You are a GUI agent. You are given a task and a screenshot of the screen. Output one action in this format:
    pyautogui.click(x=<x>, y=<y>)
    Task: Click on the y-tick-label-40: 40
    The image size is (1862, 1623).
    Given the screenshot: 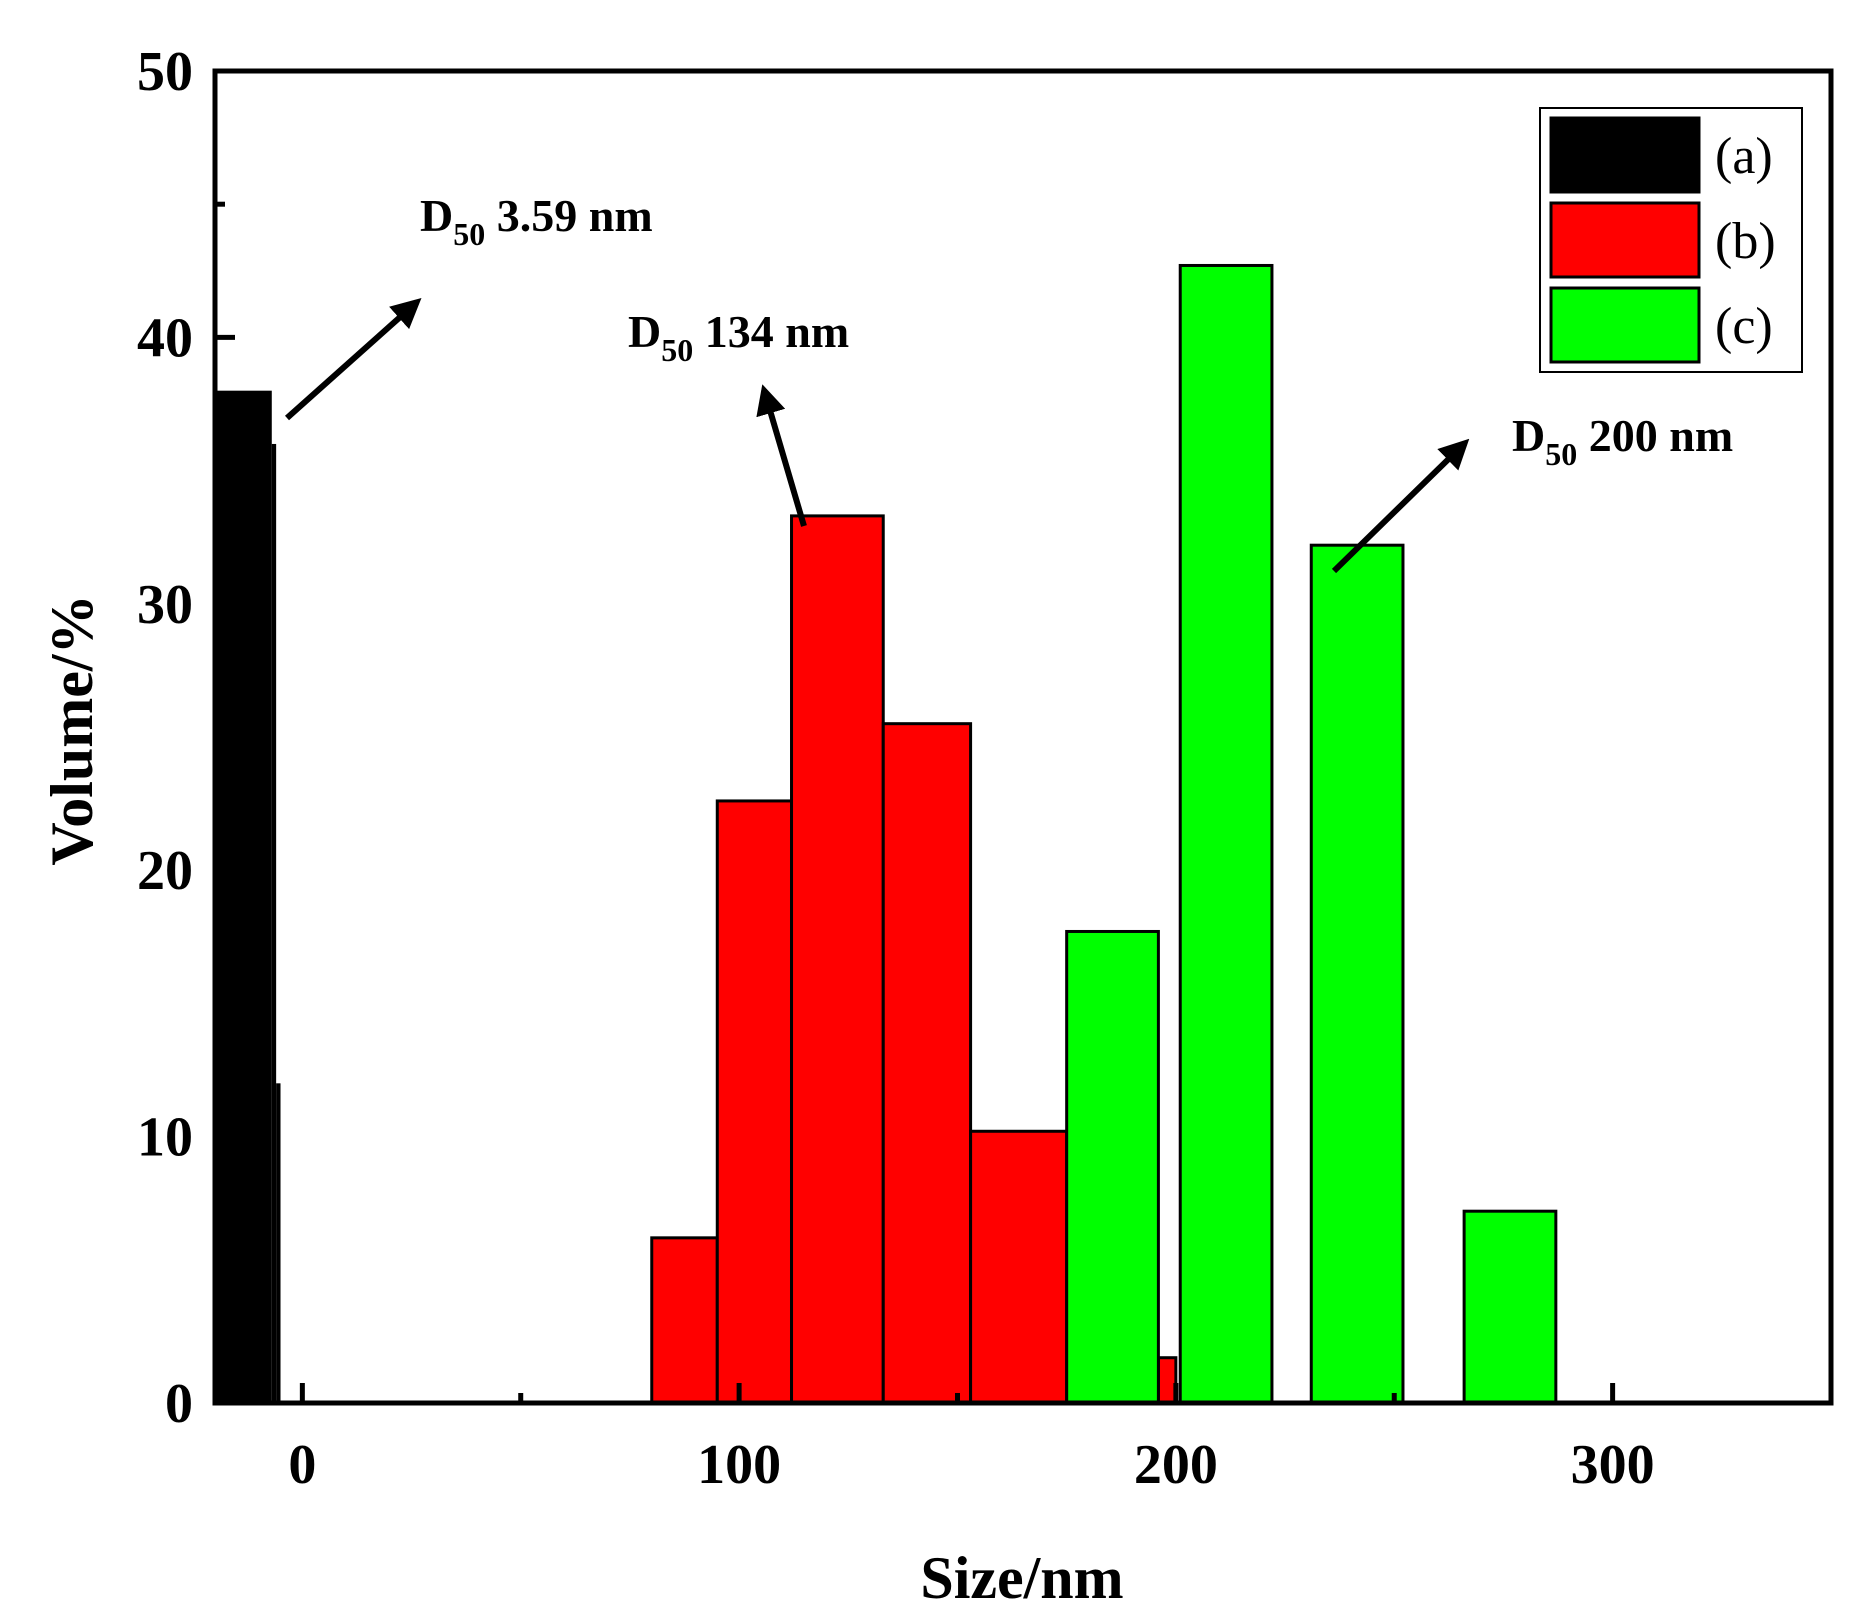 What is the action you would take?
    pyautogui.click(x=165, y=338)
    